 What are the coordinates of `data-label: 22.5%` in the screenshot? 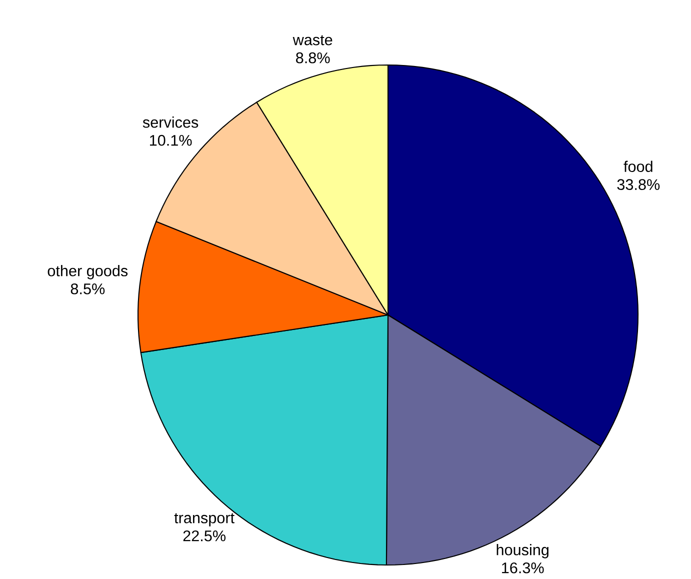 It's located at (204, 536).